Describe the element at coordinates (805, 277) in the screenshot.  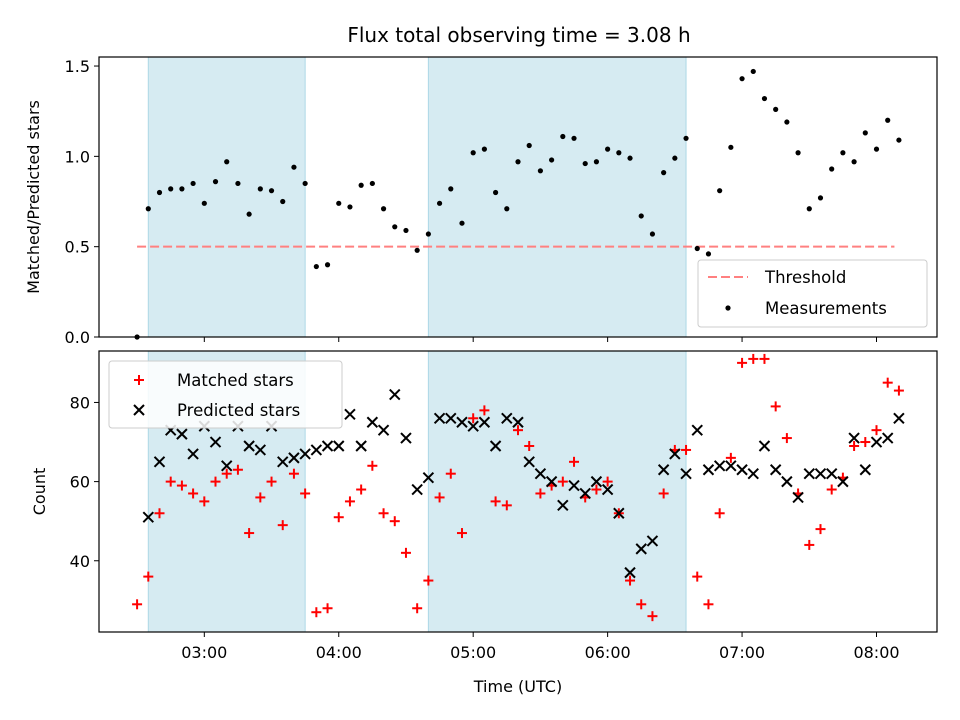
I see `legend-threshold-label: Threshold` at that location.